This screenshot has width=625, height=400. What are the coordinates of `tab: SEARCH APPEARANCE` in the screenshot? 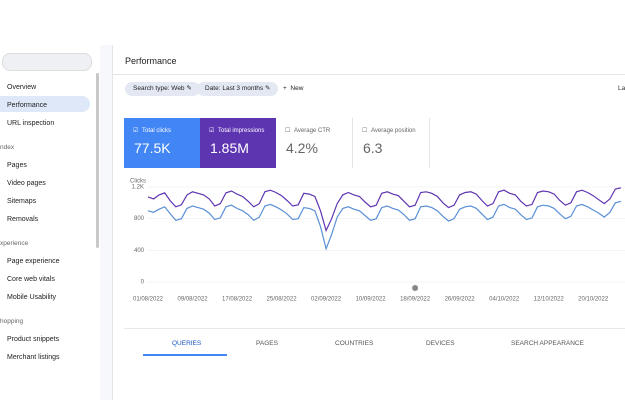 It's located at (547, 343).